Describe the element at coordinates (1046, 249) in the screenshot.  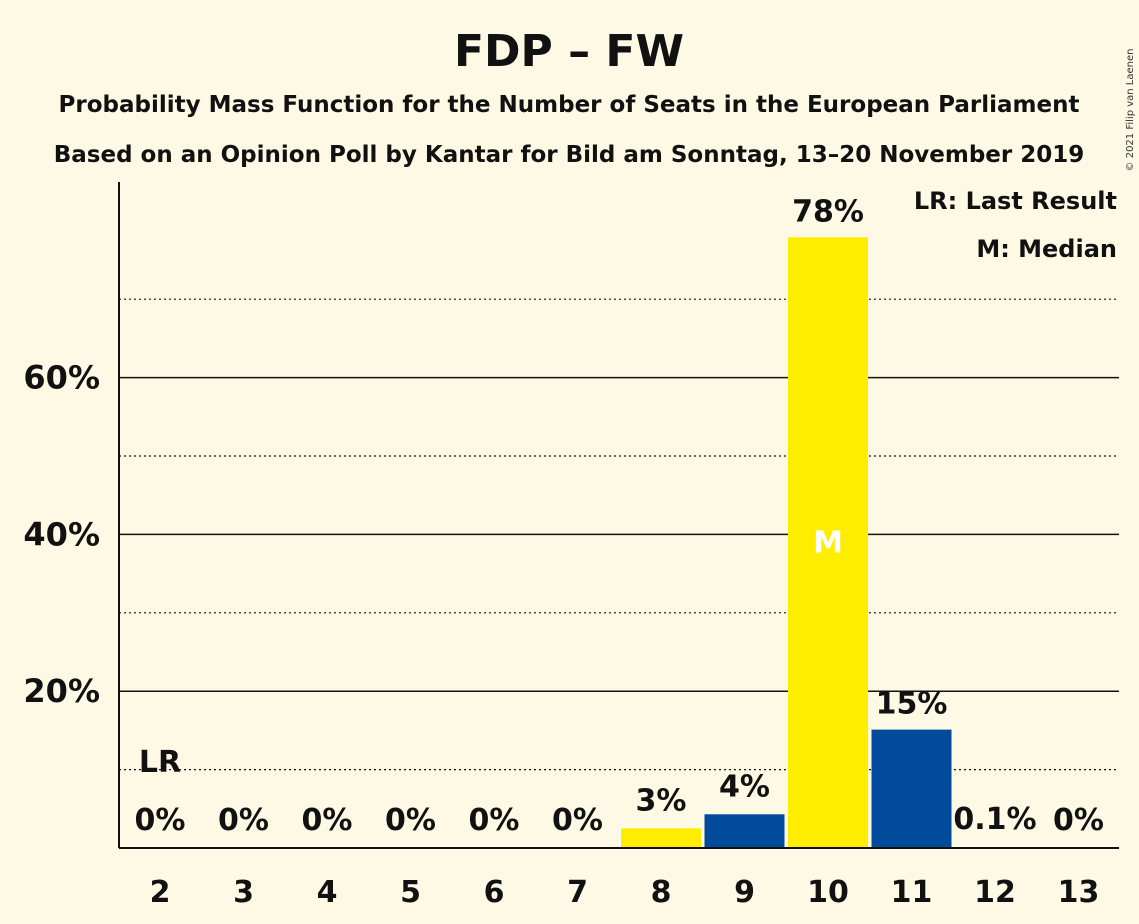
I see `legend-median: M: Median` at that location.